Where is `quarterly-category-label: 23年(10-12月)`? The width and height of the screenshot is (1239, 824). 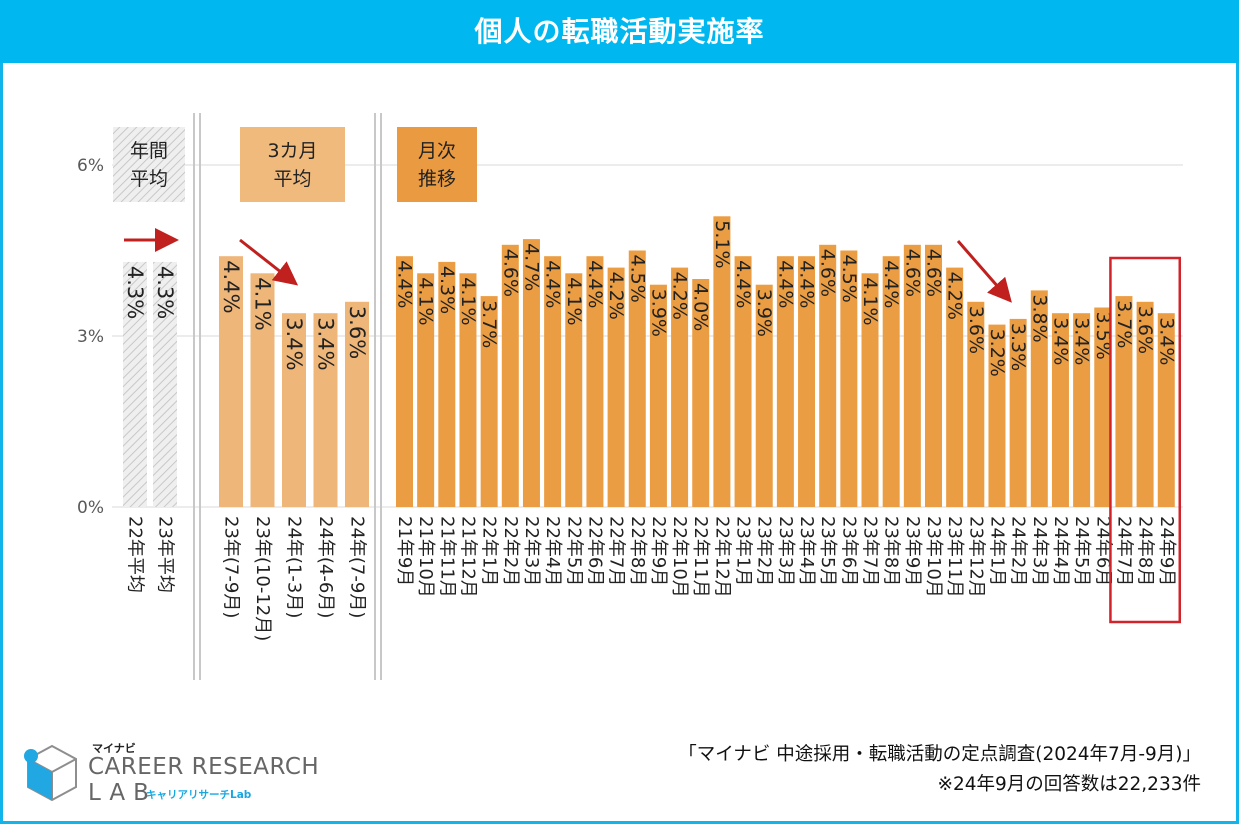
quarterly-category-label: 23年(10-12月) is located at coordinates (262, 578).